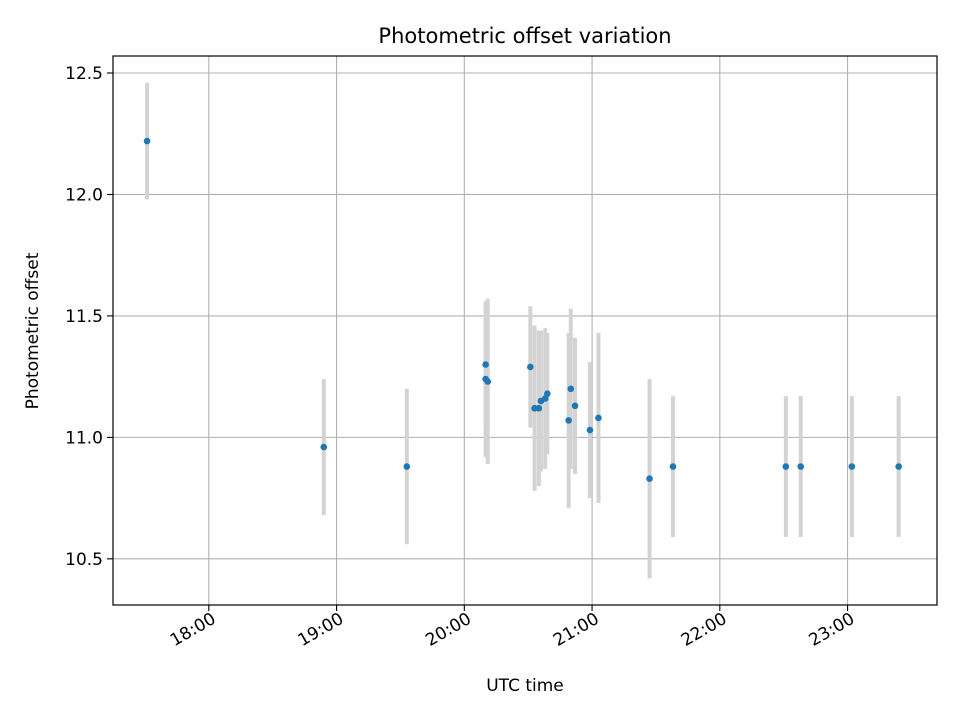  What do you see at coordinates (525, 686) in the screenshot?
I see `x-axis-label: UTC time` at bounding box center [525, 686].